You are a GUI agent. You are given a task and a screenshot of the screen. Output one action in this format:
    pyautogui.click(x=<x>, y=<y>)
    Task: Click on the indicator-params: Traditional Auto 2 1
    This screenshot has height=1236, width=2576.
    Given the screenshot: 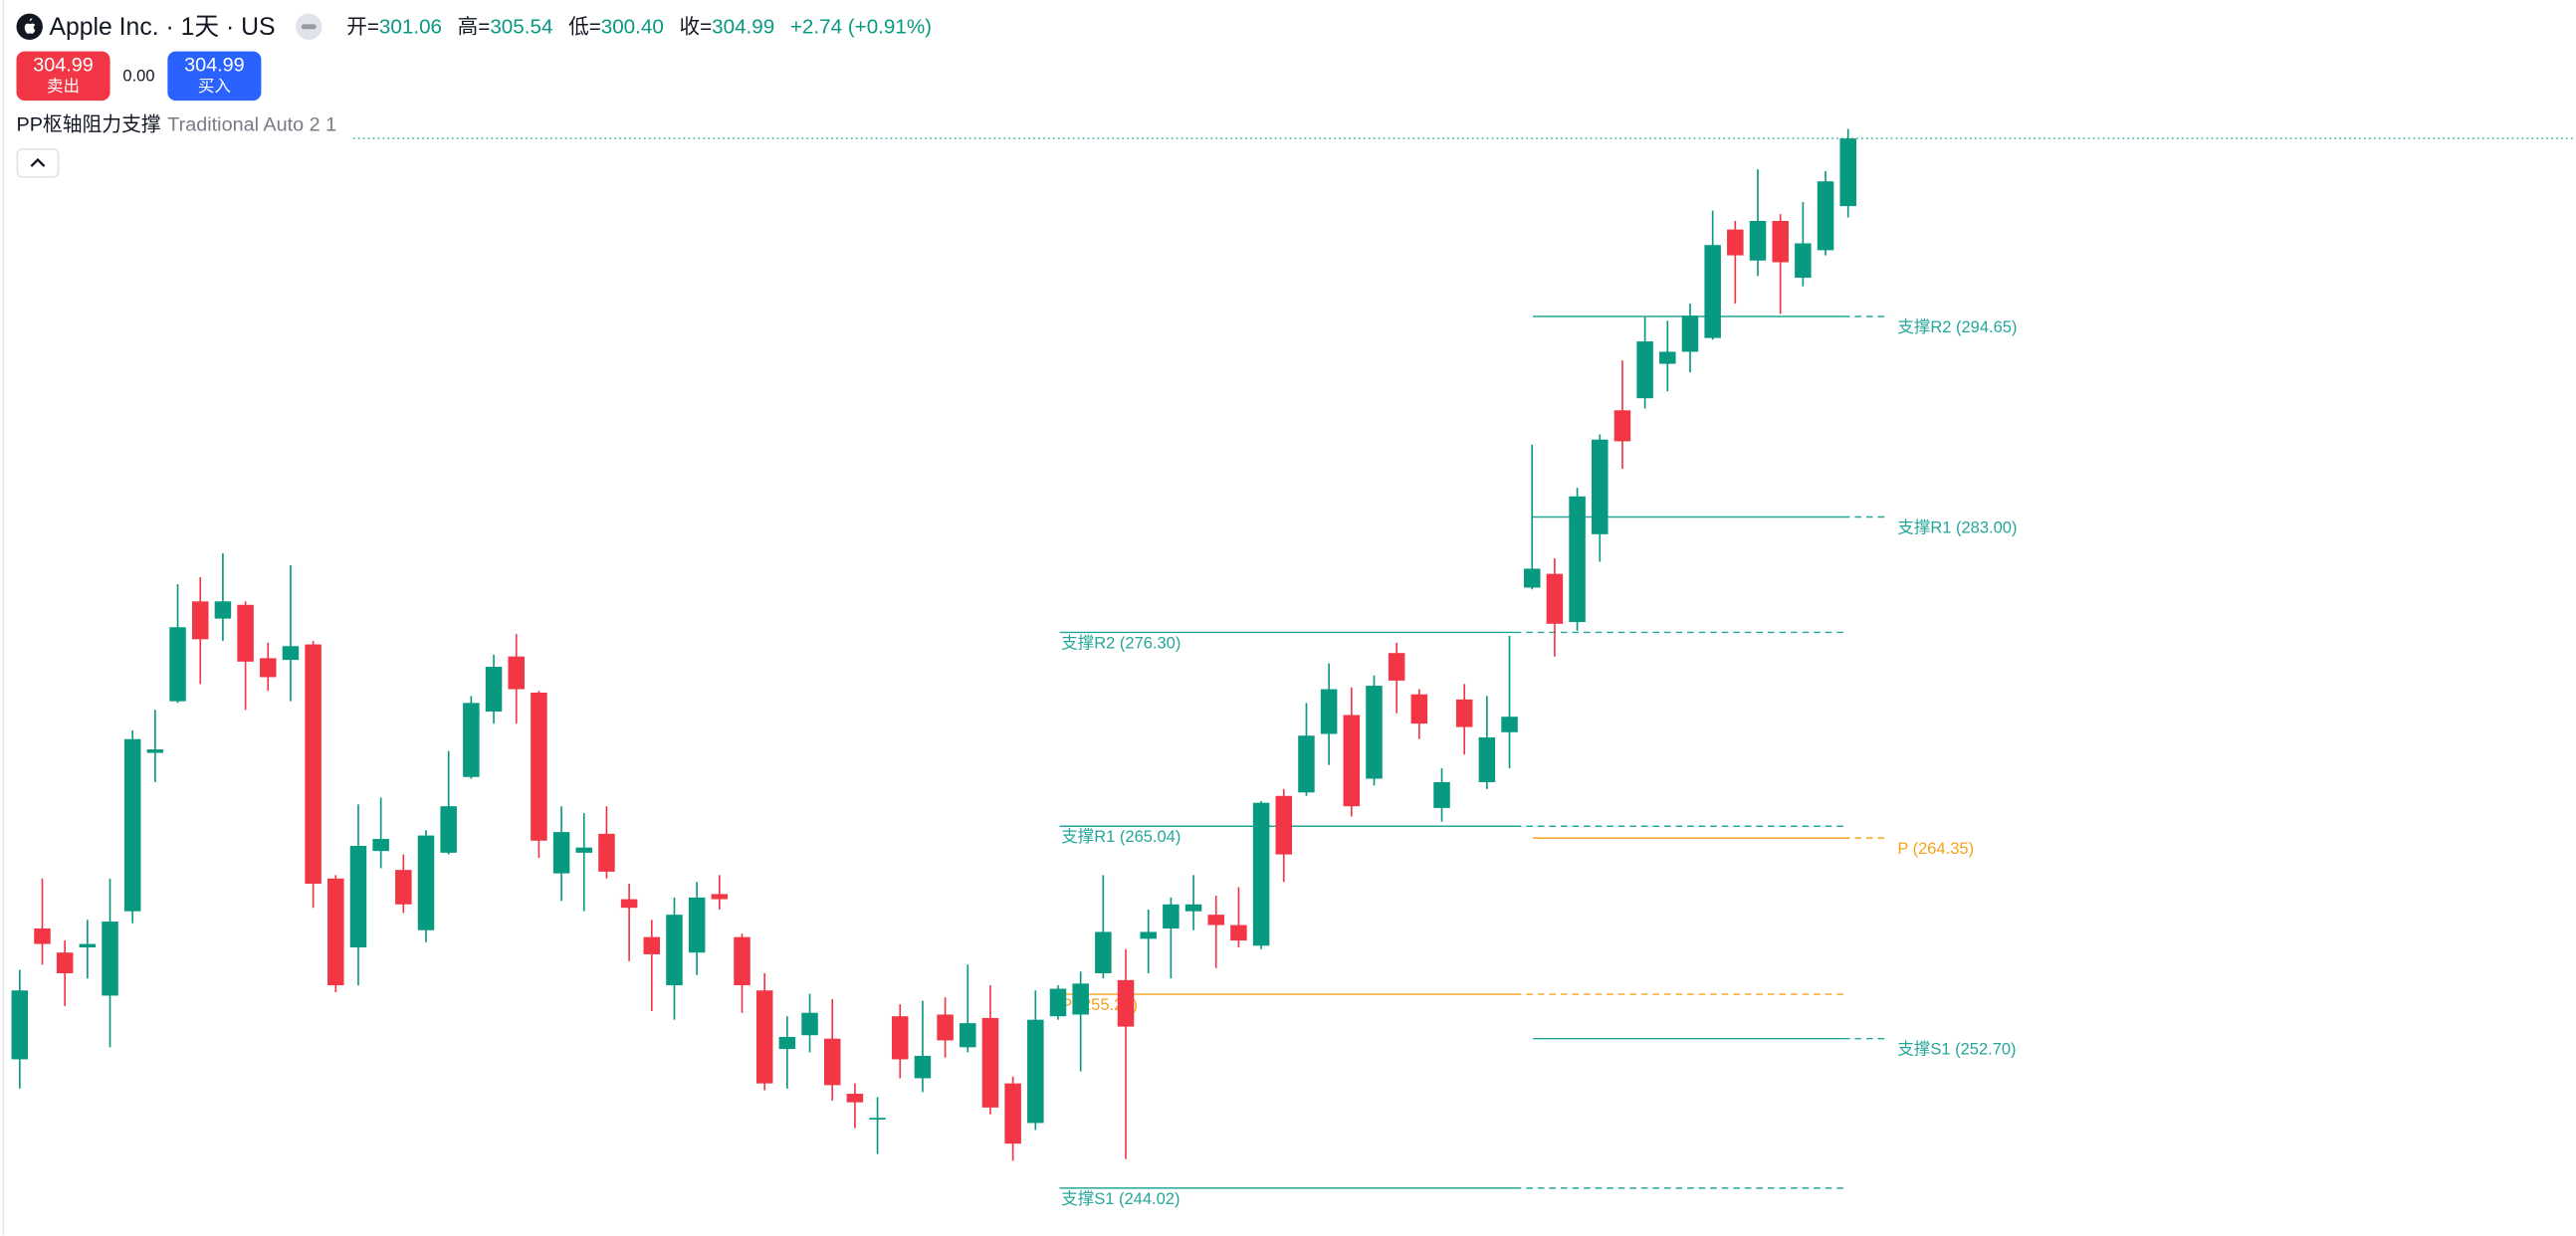 What is the action you would take?
    pyautogui.click(x=251, y=125)
    